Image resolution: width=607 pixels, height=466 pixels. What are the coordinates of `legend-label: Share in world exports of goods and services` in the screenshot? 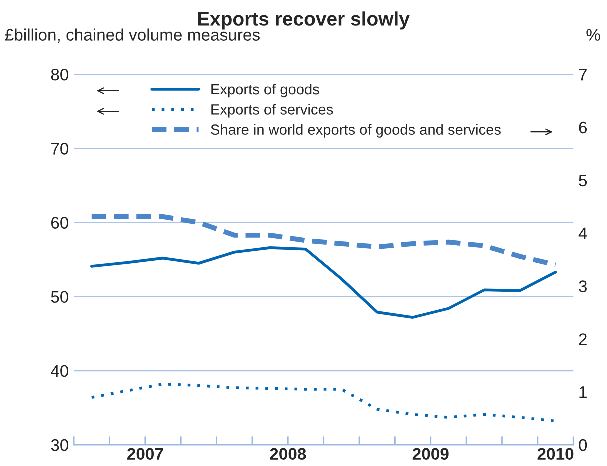 It's located at (356, 131).